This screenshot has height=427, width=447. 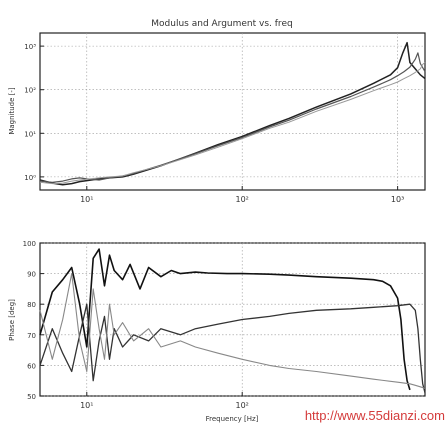 I want to click on y-tick-label: 70, so click(x=31, y=336).